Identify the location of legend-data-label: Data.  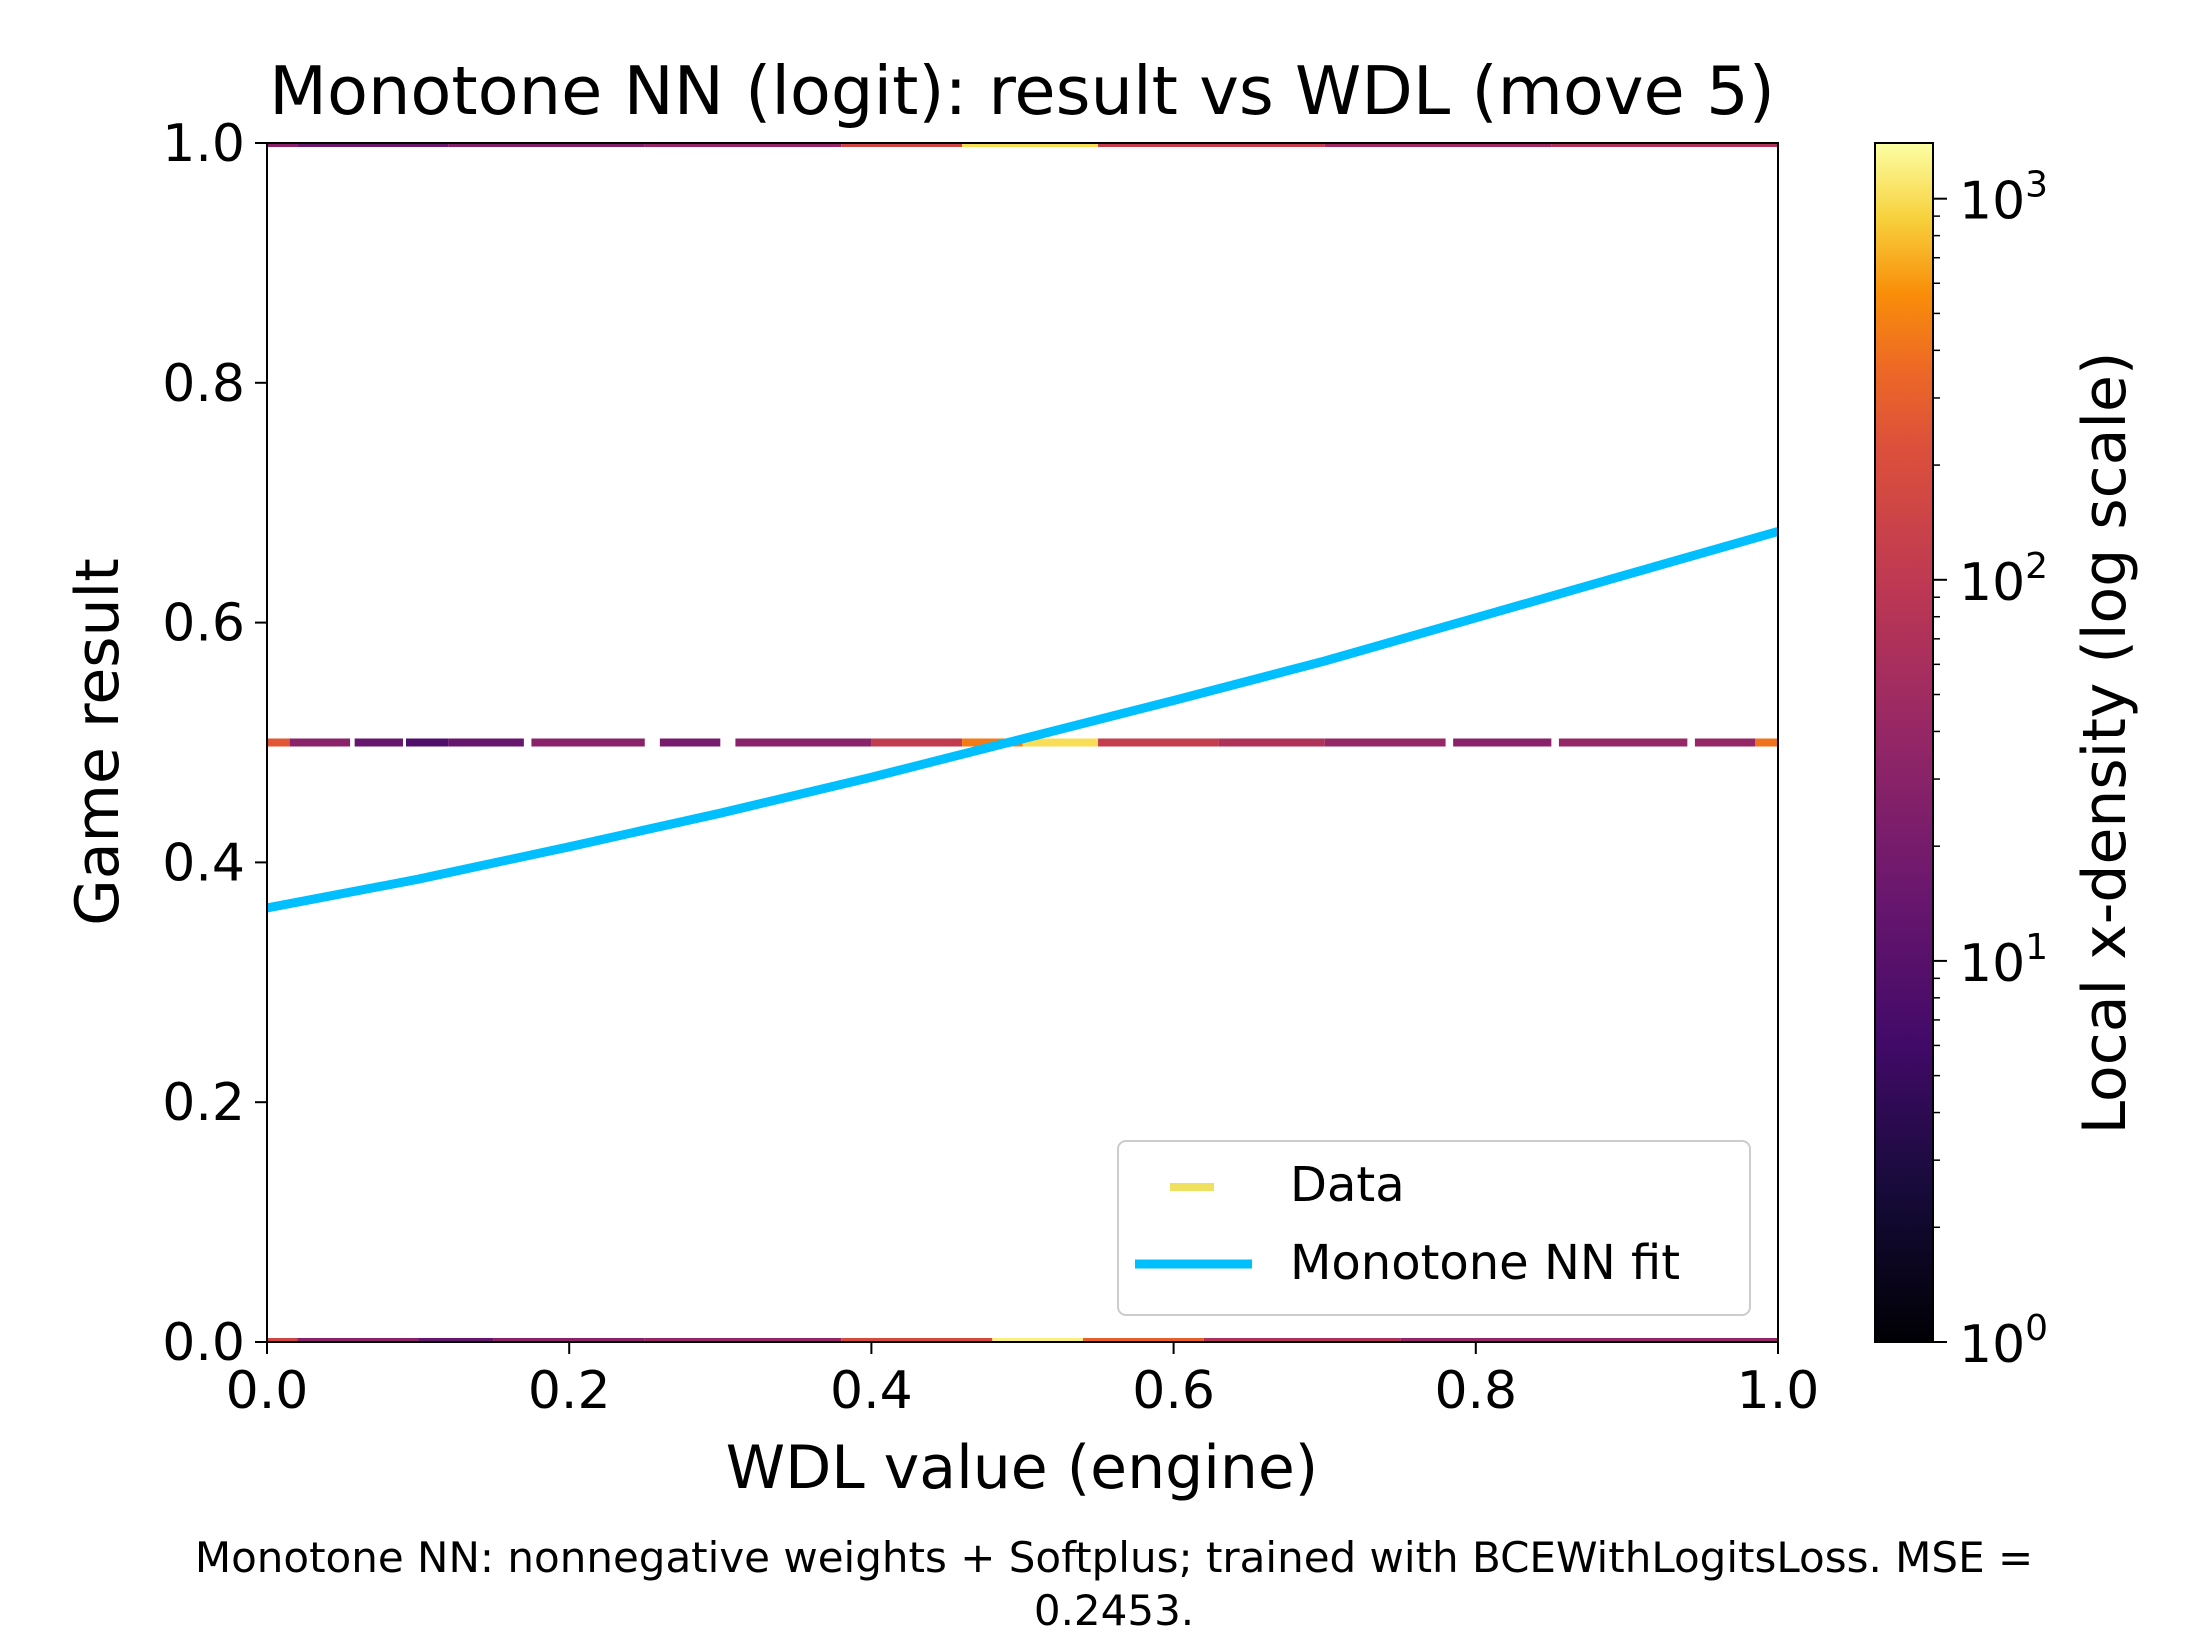
(1347, 1185).